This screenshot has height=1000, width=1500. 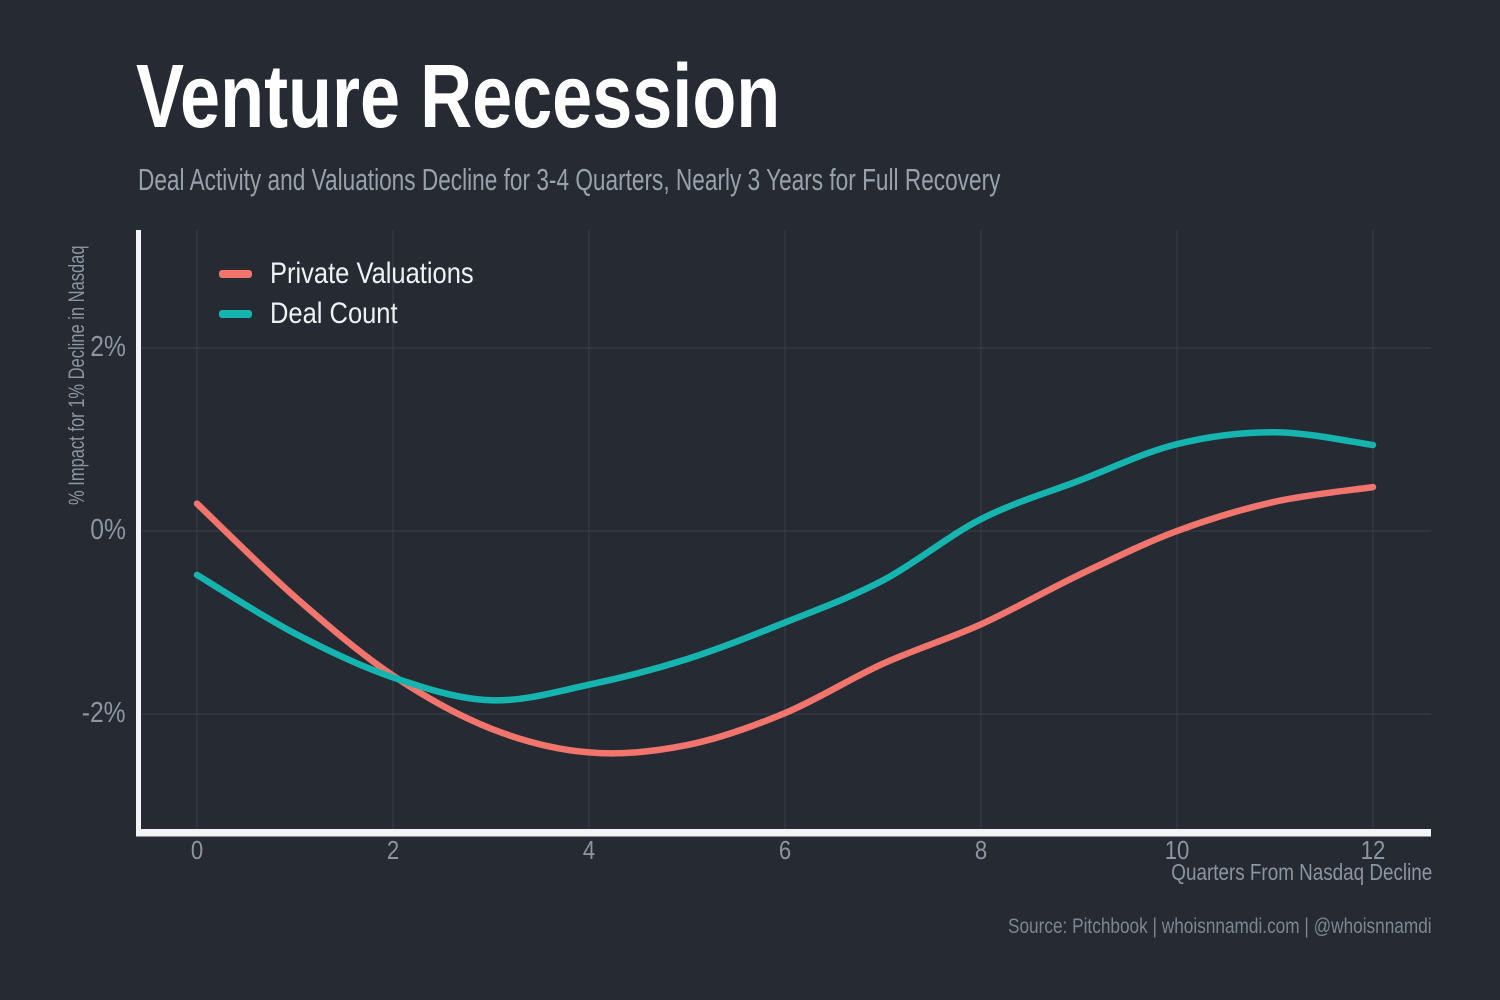 What do you see at coordinates (372, 273) in the screenshot?
I see `legend-label: Private Valuations` at bounding box center [372, 273].